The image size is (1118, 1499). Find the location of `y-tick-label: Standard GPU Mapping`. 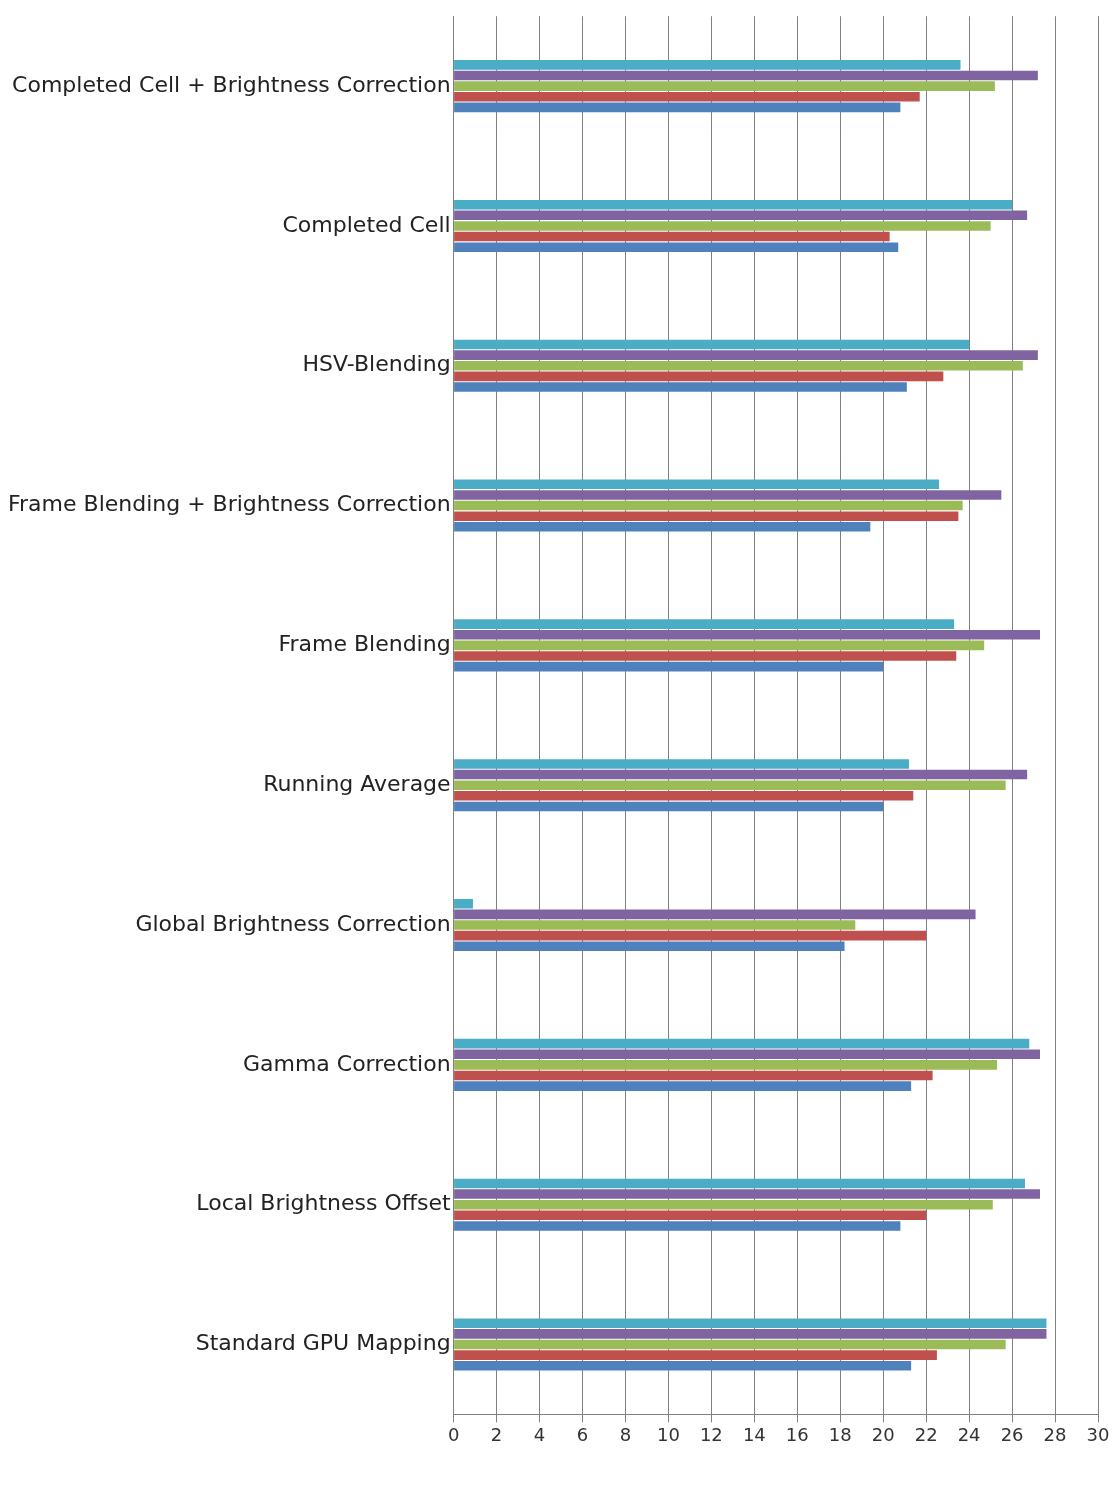

y-tick-label: Standard GPU Mapping is located at coordinates (323, 1343).